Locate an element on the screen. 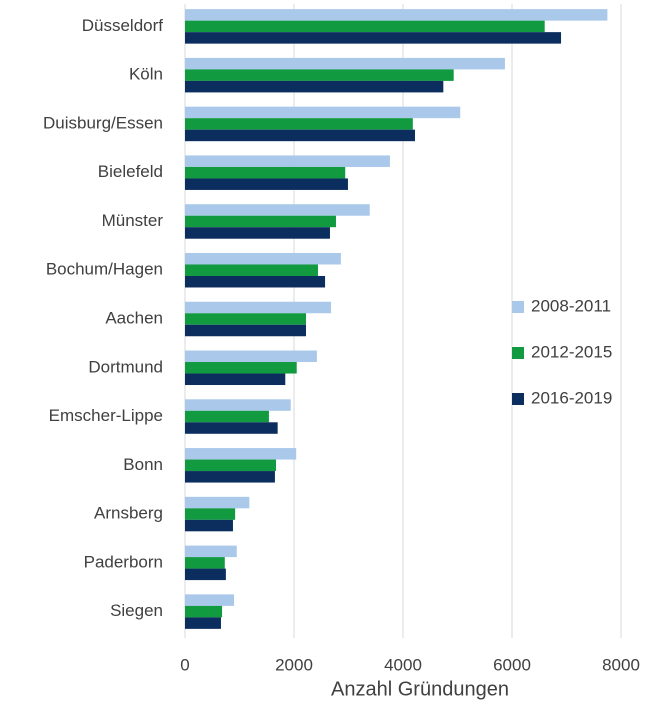 The image size is (648, 707). y-tick-label: Duisburg/Essen is located at coordinates (103, 122).